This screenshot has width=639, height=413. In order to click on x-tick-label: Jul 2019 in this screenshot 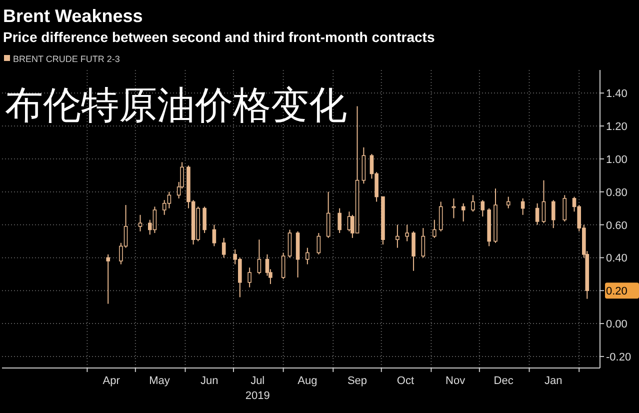, I will do `click(257, 388)`.